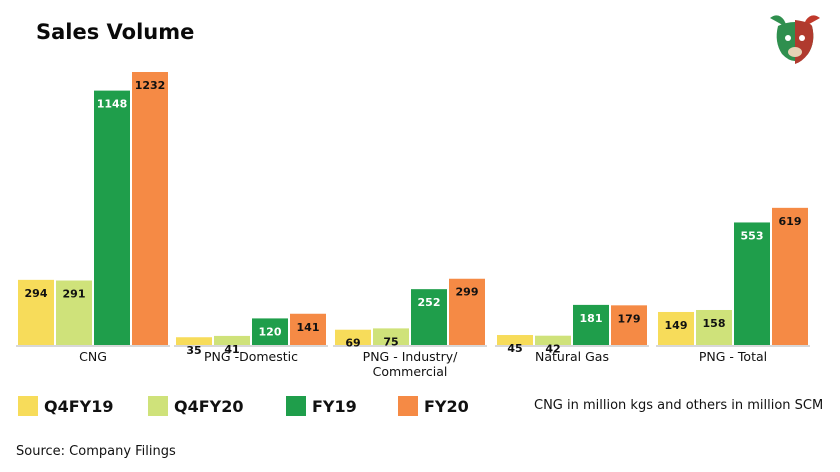 The image size is (840, 472). Describe the element at coordinates (296, 406) in the screenshot. I see `legend-swatch-fy19` at that location.